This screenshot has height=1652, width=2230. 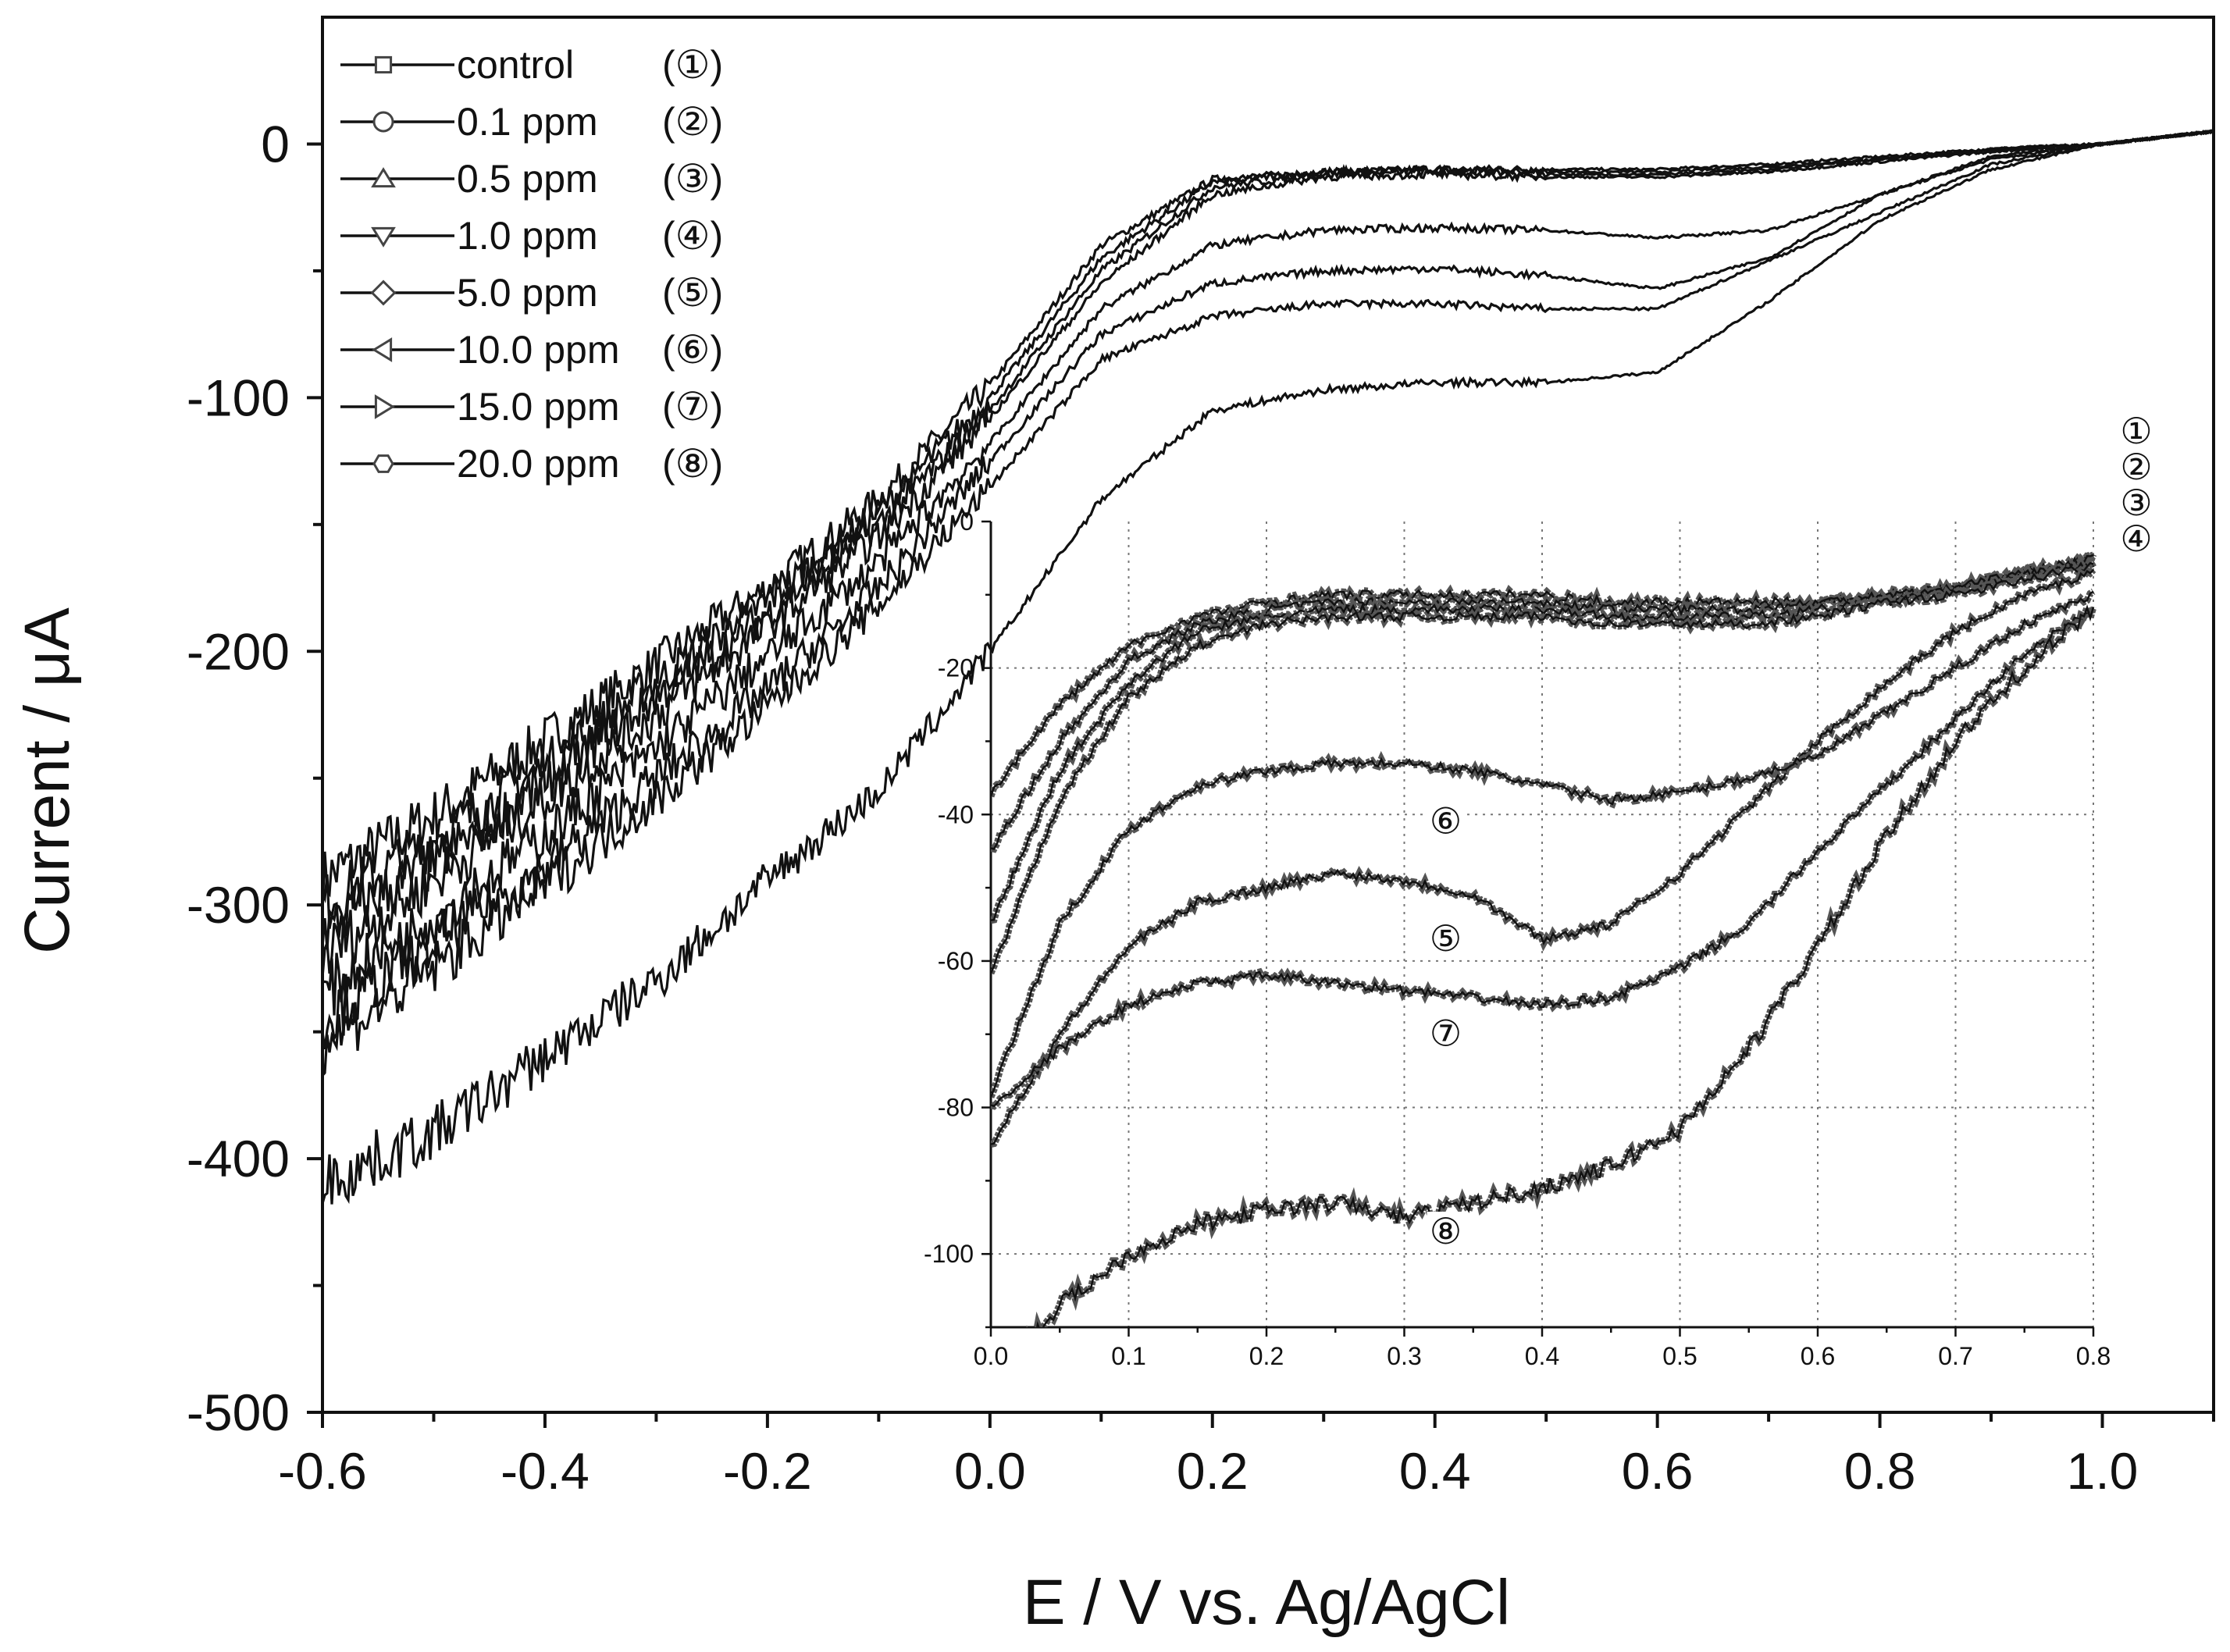 I want to click on inset-x-tick-label: 0.8, so click(x=2093, y=1356).